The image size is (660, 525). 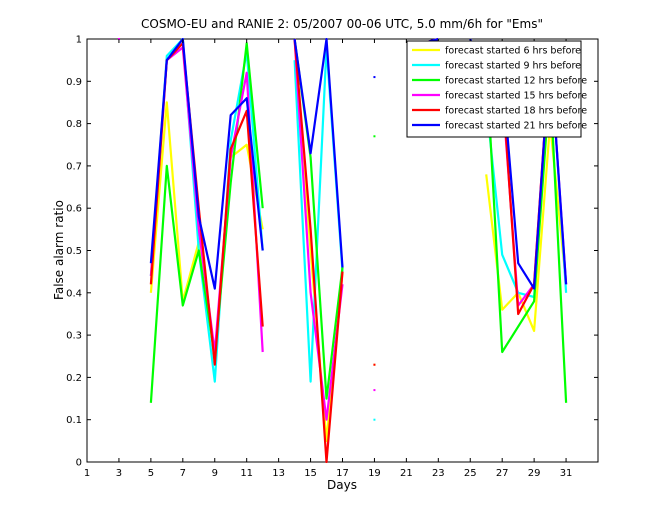 What do you see at coordinates (374, 473) in the screenshot?
I see `x-tick-label: 19` at bounding box center [374, 473].